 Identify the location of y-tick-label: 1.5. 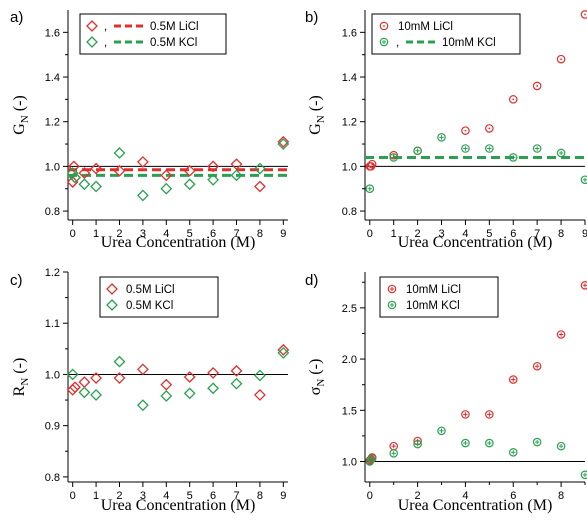
(349, 411).